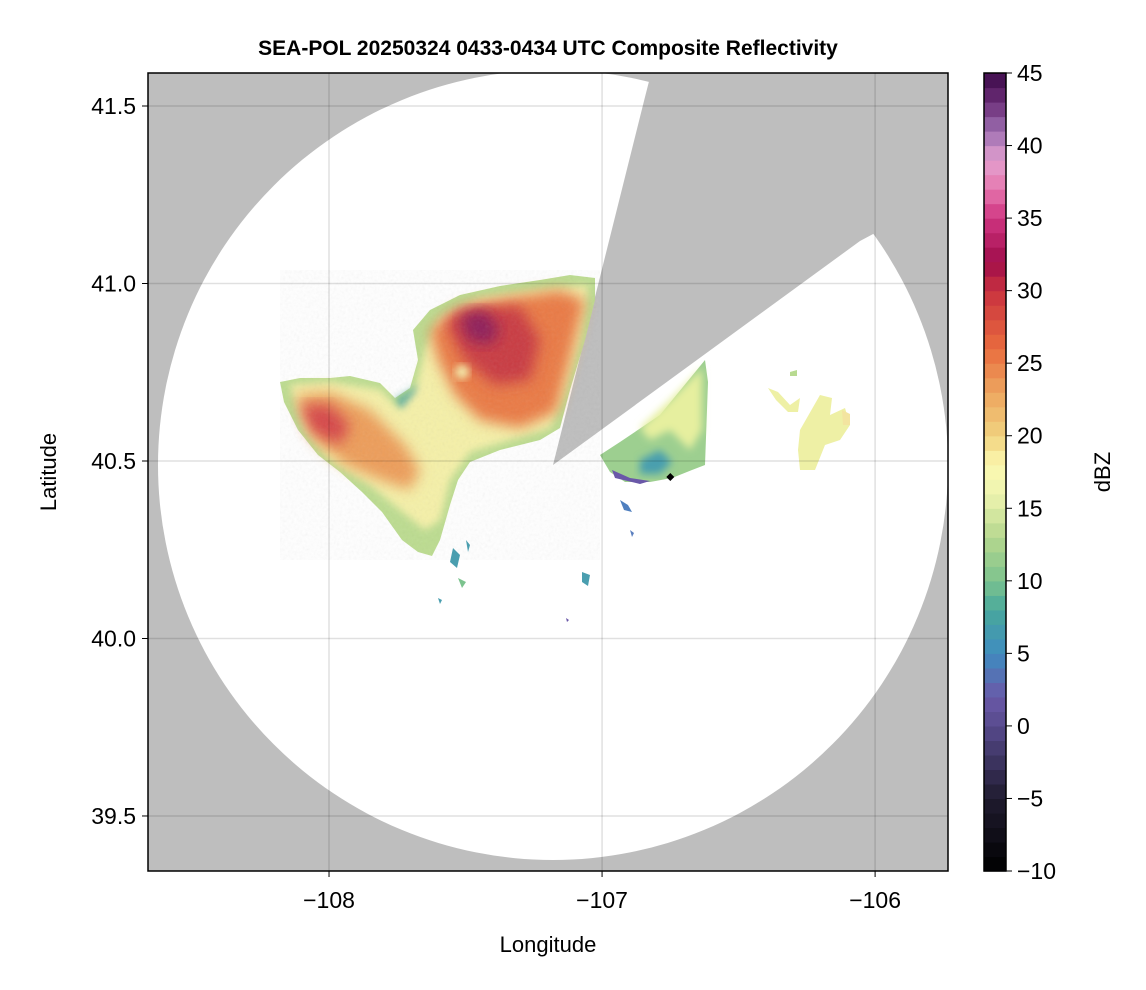  What do you see at coordinates (536, 561) in the screenshot?
I see `echo-scattered-cells` at bounding box center [536, 561].